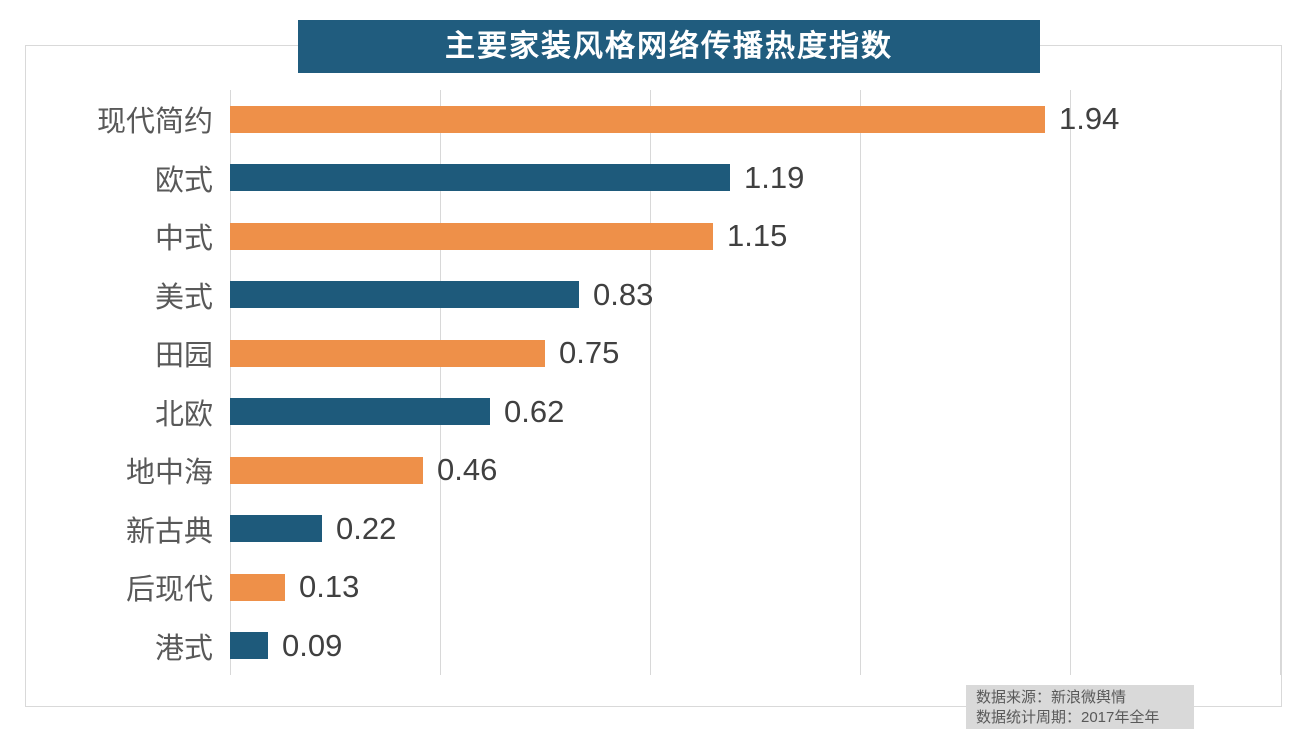  What do you see at coordinates (654, 529) in the screenshot?
I see `chart-row: 新古典 0.22` at bounding box center [654, 529].